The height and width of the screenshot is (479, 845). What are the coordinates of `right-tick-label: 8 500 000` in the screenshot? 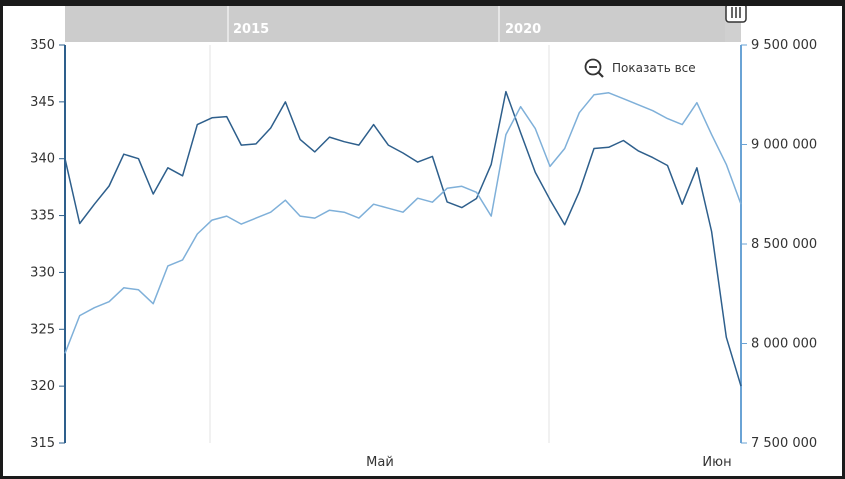 It's located at (784, 244).